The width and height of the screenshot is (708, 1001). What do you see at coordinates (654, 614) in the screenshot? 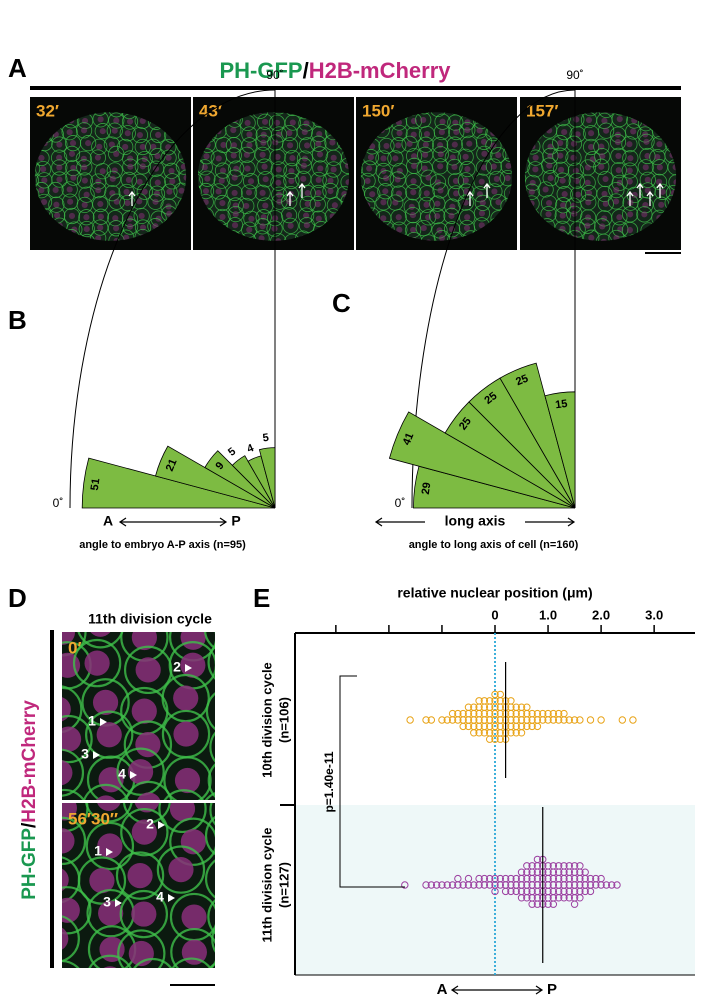
I see `x-tick-label: 3.0` at bounding box center [654, 614].